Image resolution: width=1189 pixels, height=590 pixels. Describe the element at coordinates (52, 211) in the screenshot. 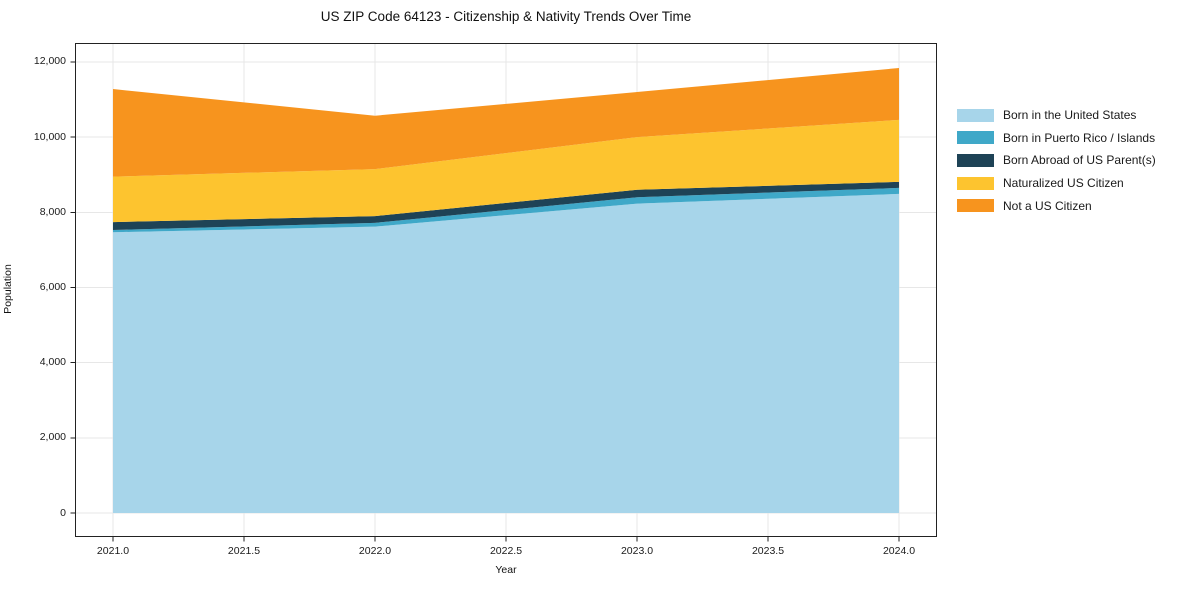

I see `y-tick-label: 8,000` at that location.